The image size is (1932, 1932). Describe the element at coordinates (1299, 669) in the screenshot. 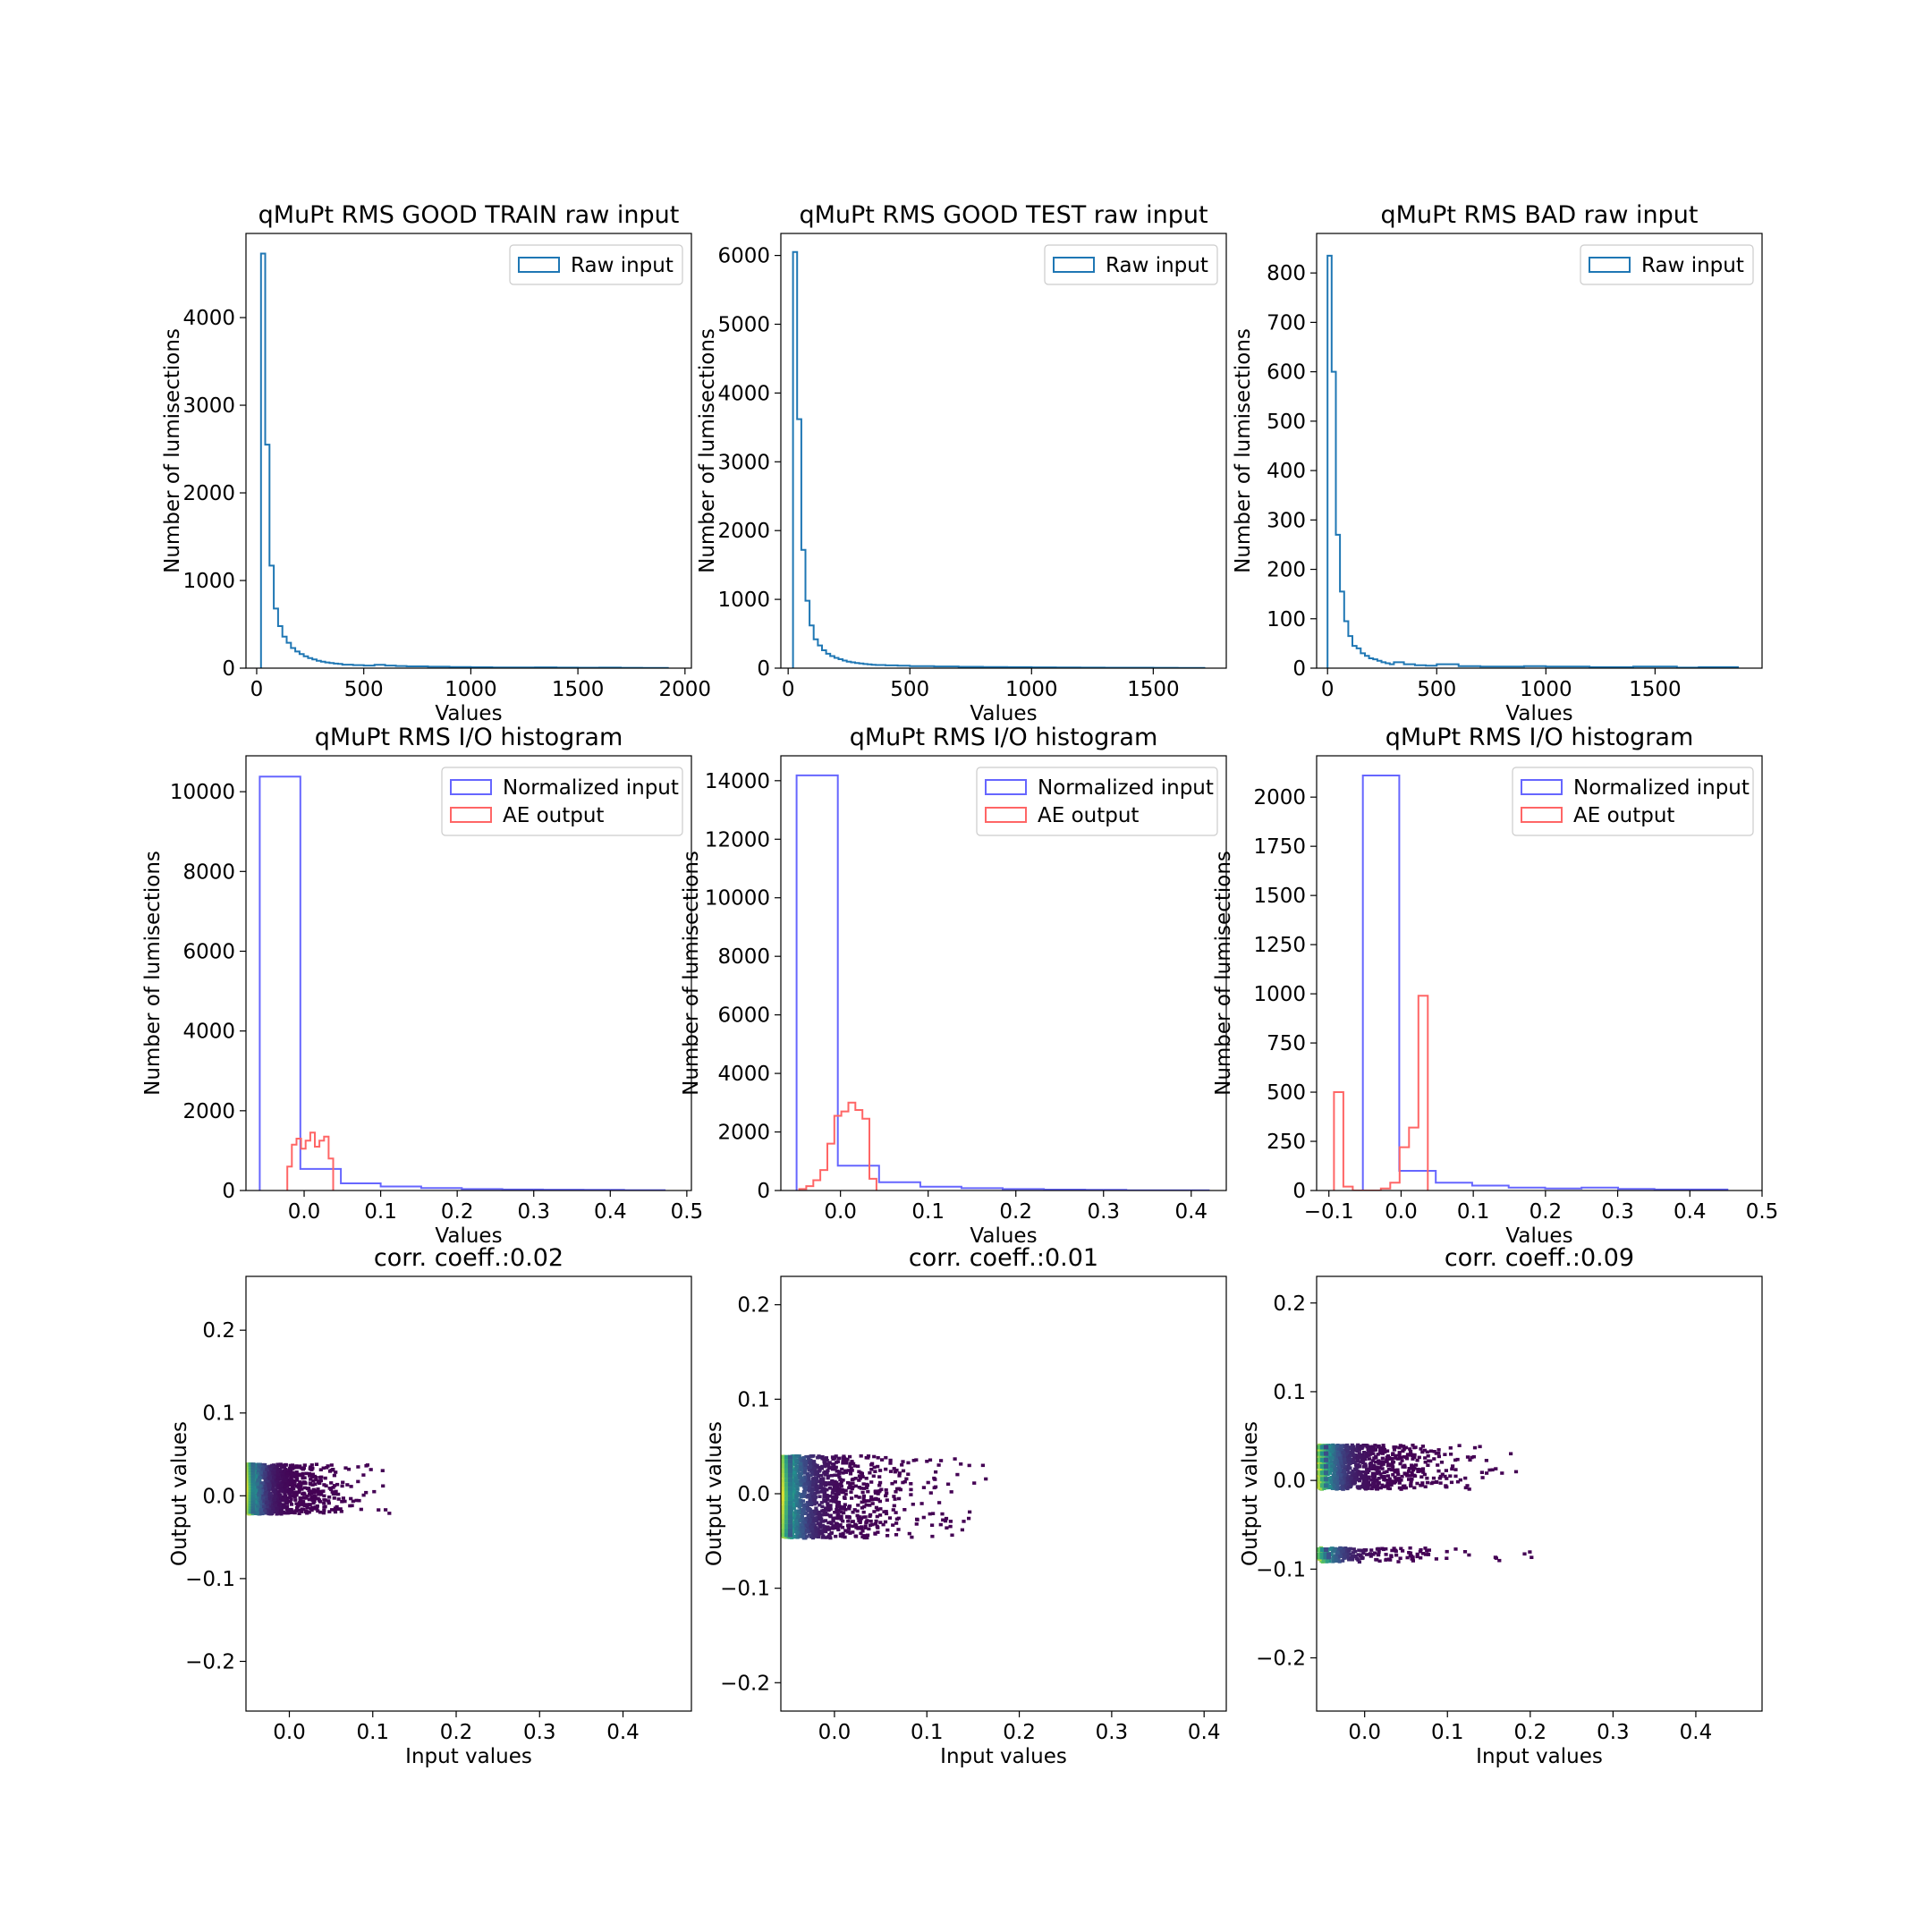

I see `y-tick-label: 0` at that location.